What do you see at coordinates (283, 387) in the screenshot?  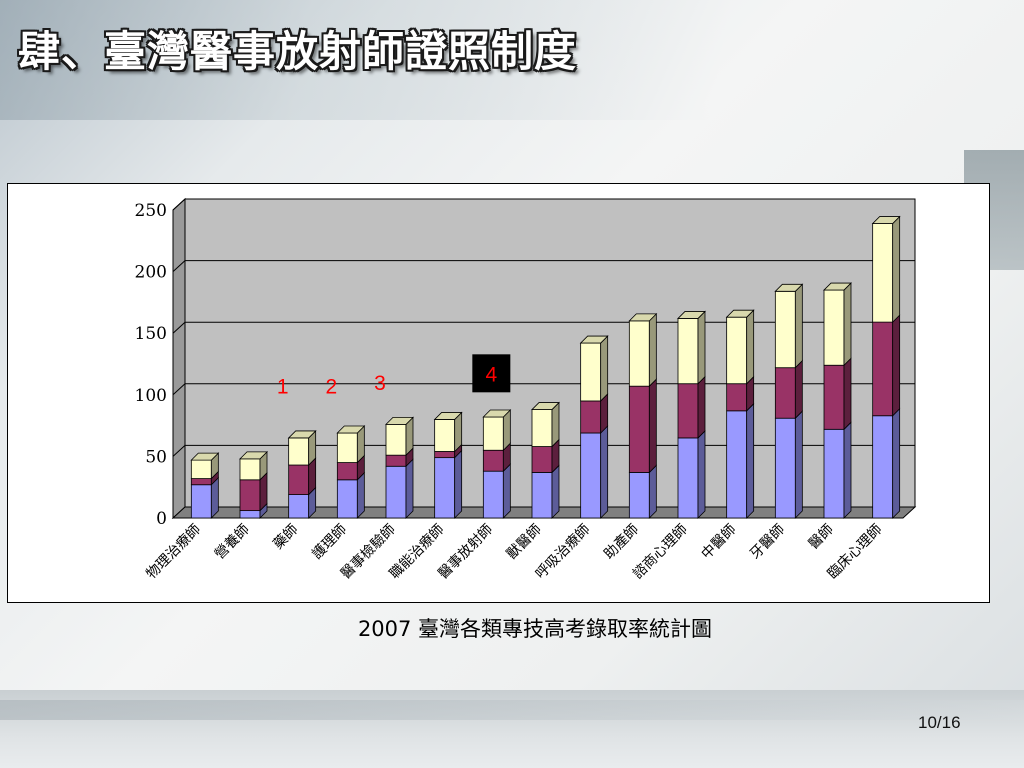 I see `annotation-label: 1` at bounding box center [283, 387].